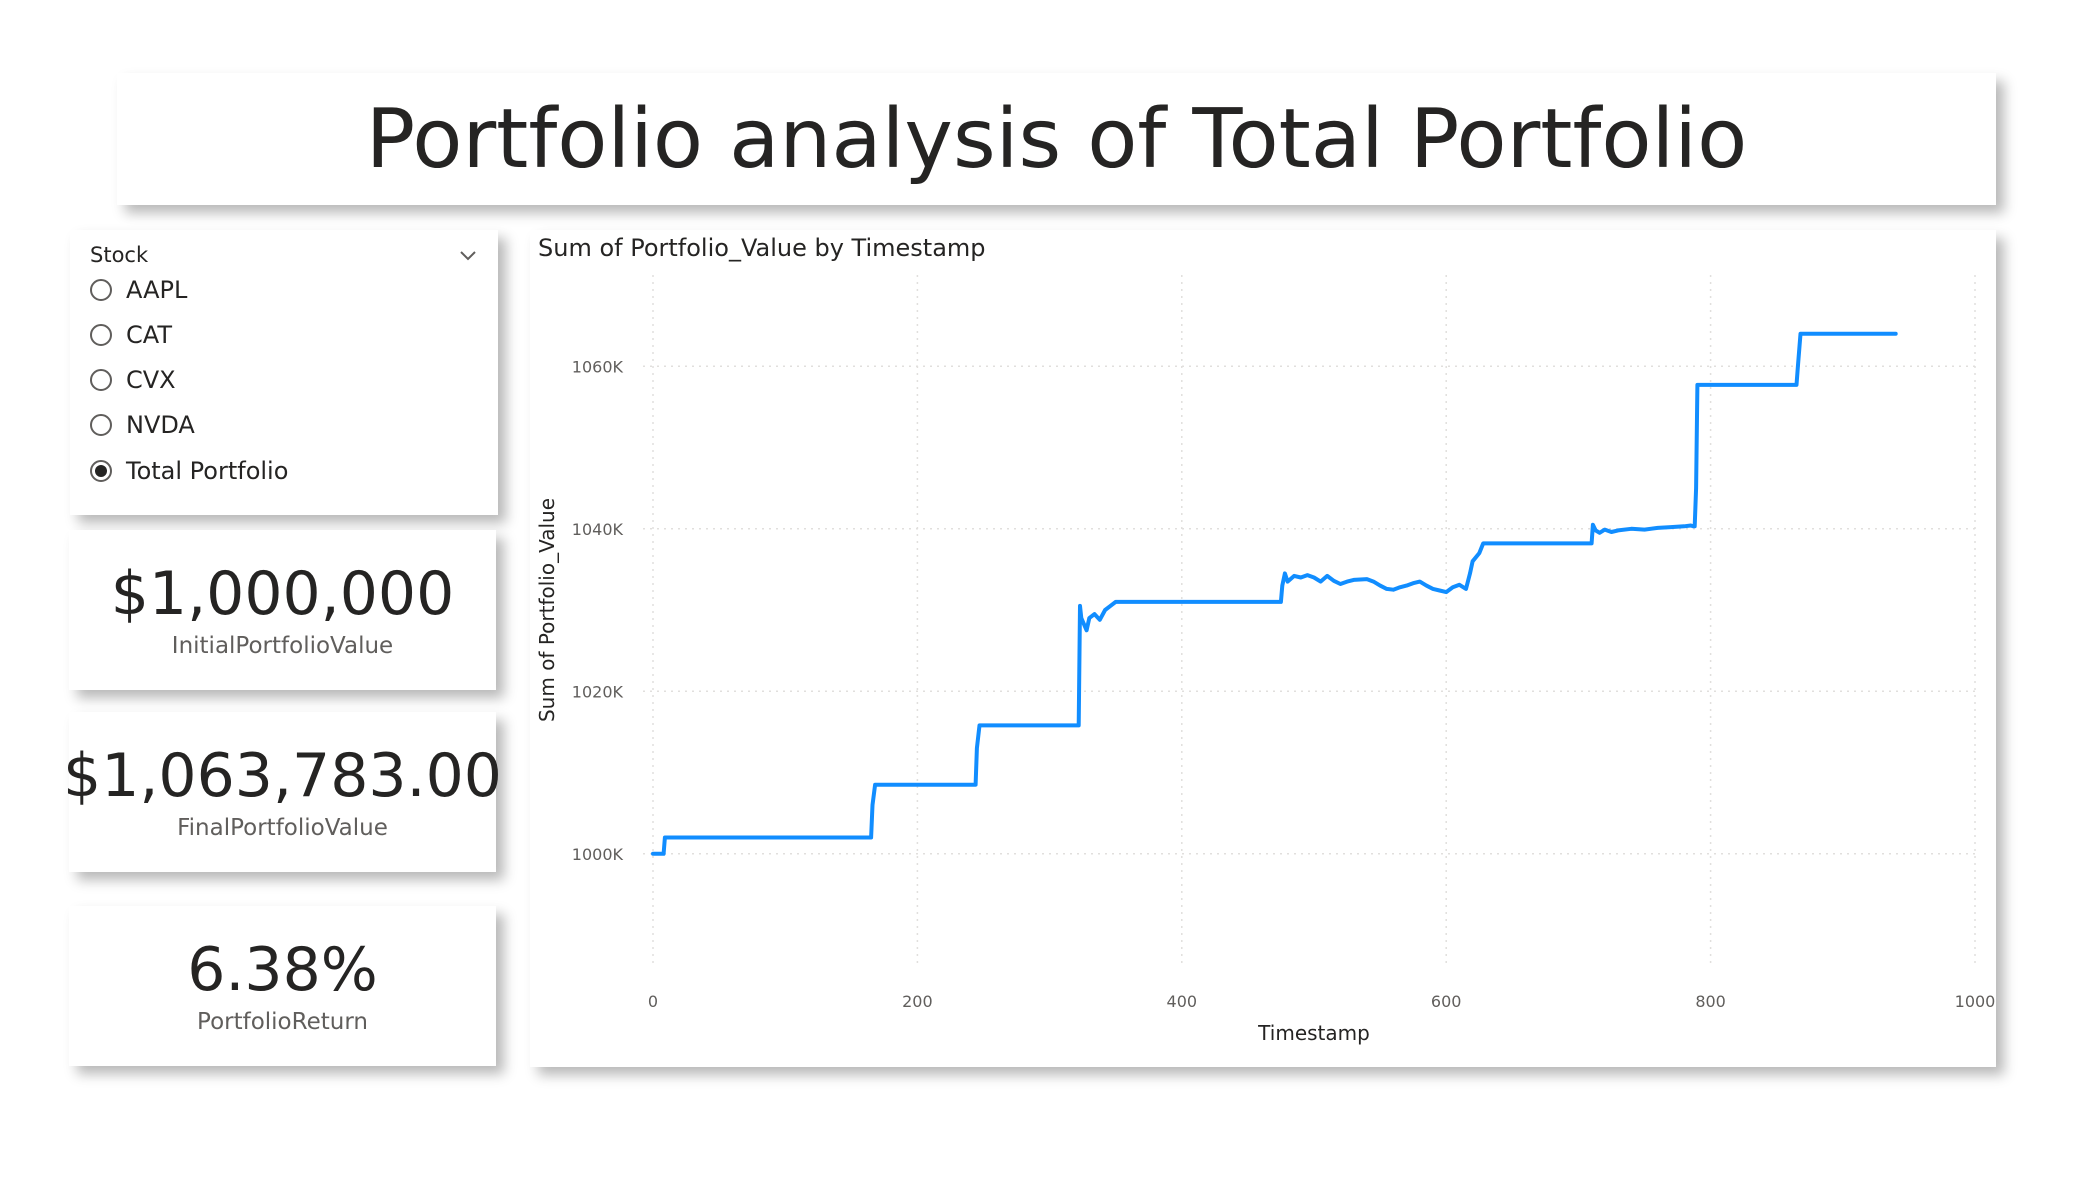 This screenshot has height=1200, width=2075. I want to click on chevron-down-icon, so click(468, 255).